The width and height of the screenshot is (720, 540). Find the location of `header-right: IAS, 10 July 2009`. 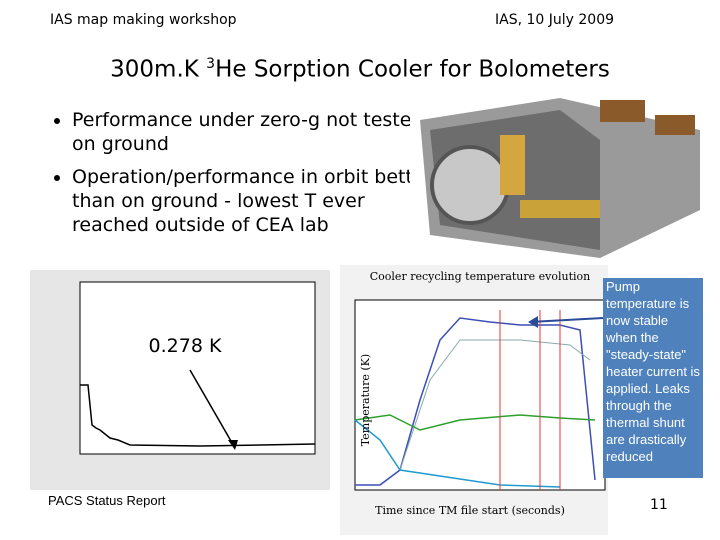

header-right: IAS, 10 July 2009 is located at coordinates (555, 20).